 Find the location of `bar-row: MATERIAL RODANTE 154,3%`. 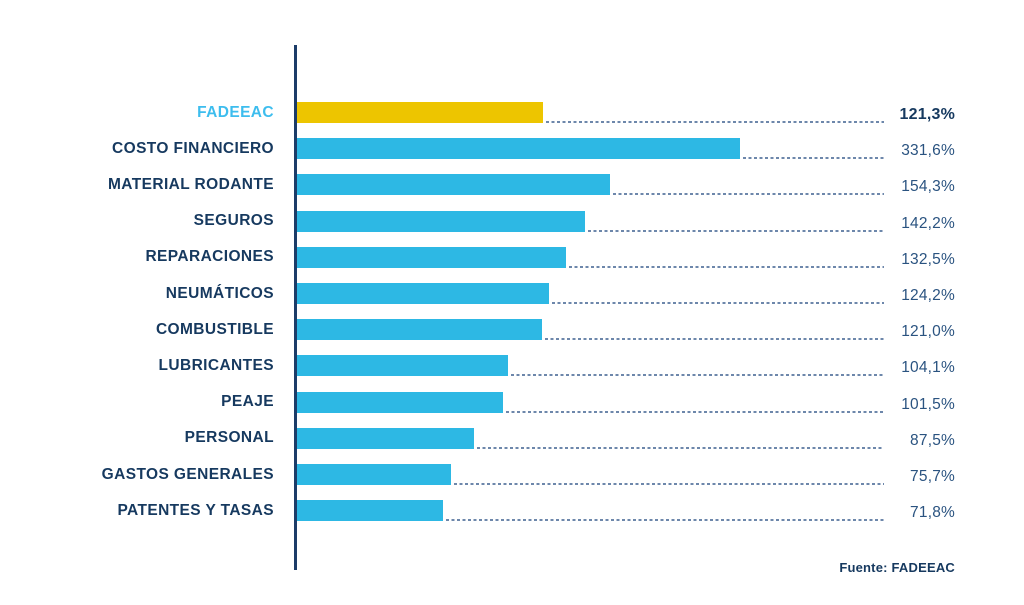

bar-row: MATERIAL RODANTE 154,3% is located at coordinates (512, 185).